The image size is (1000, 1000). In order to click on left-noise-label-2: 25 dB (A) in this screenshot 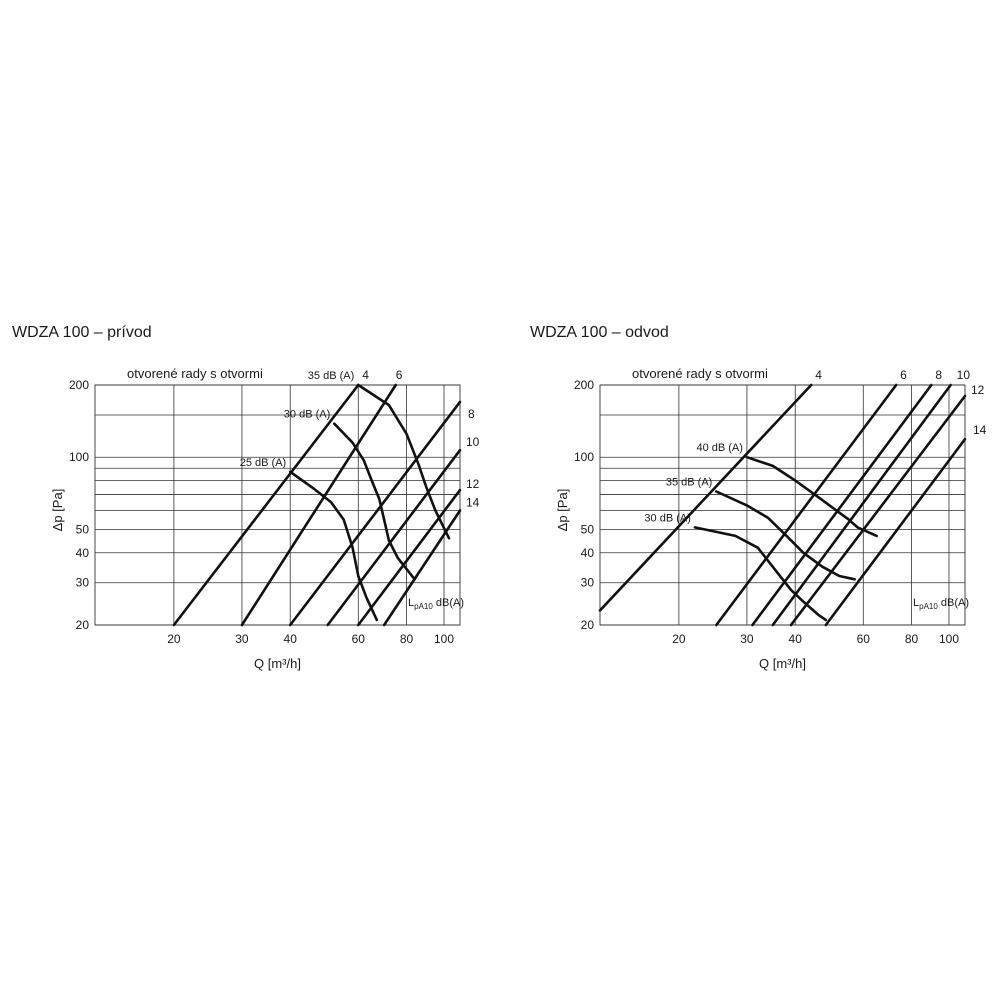, I will do `click(263, 463)`.